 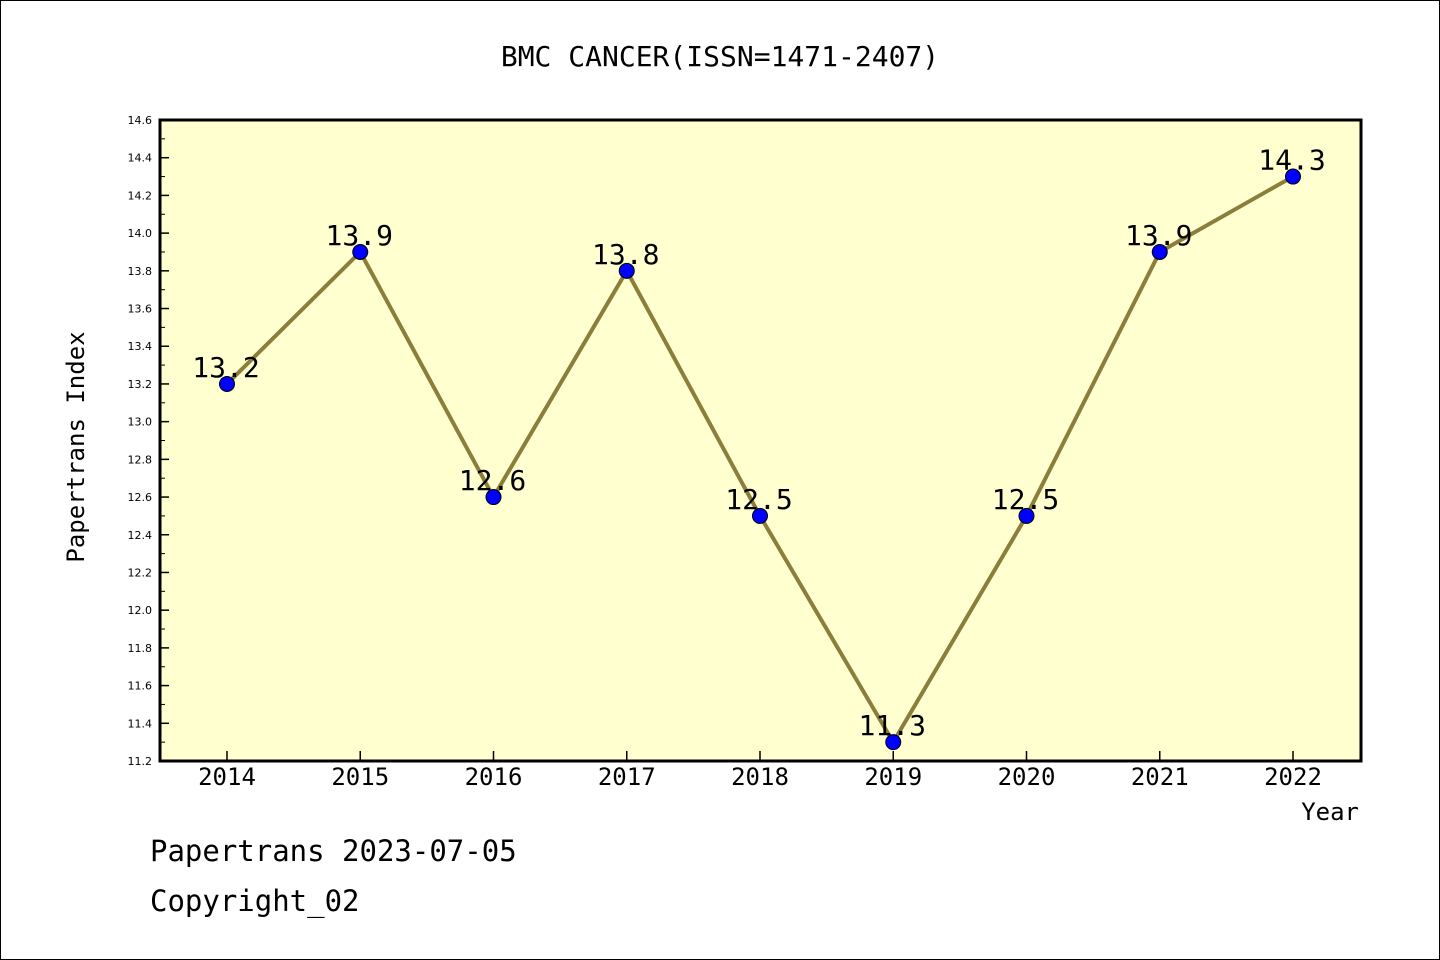 What do you see at coordinates (140, 497) in the screenshot?
I see `y-tick-label: 12.6` at bounding box center [140, 497].